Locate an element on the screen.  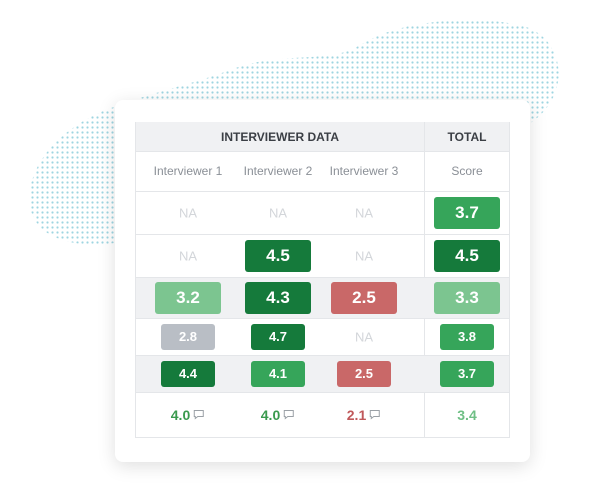
score-badge: 4.7 is located at coordinates (278, 336).